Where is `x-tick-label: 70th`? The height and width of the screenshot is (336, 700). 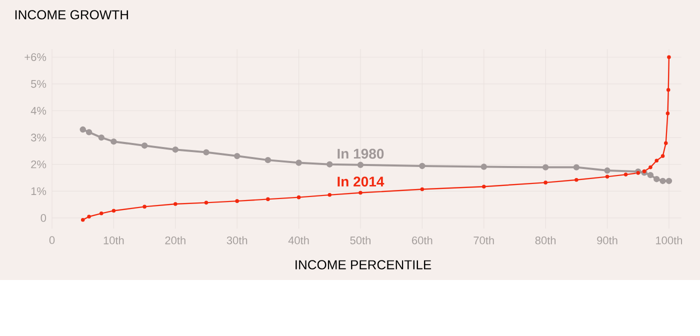 x-tick-label: 70th is located at coordinates (484, 240).